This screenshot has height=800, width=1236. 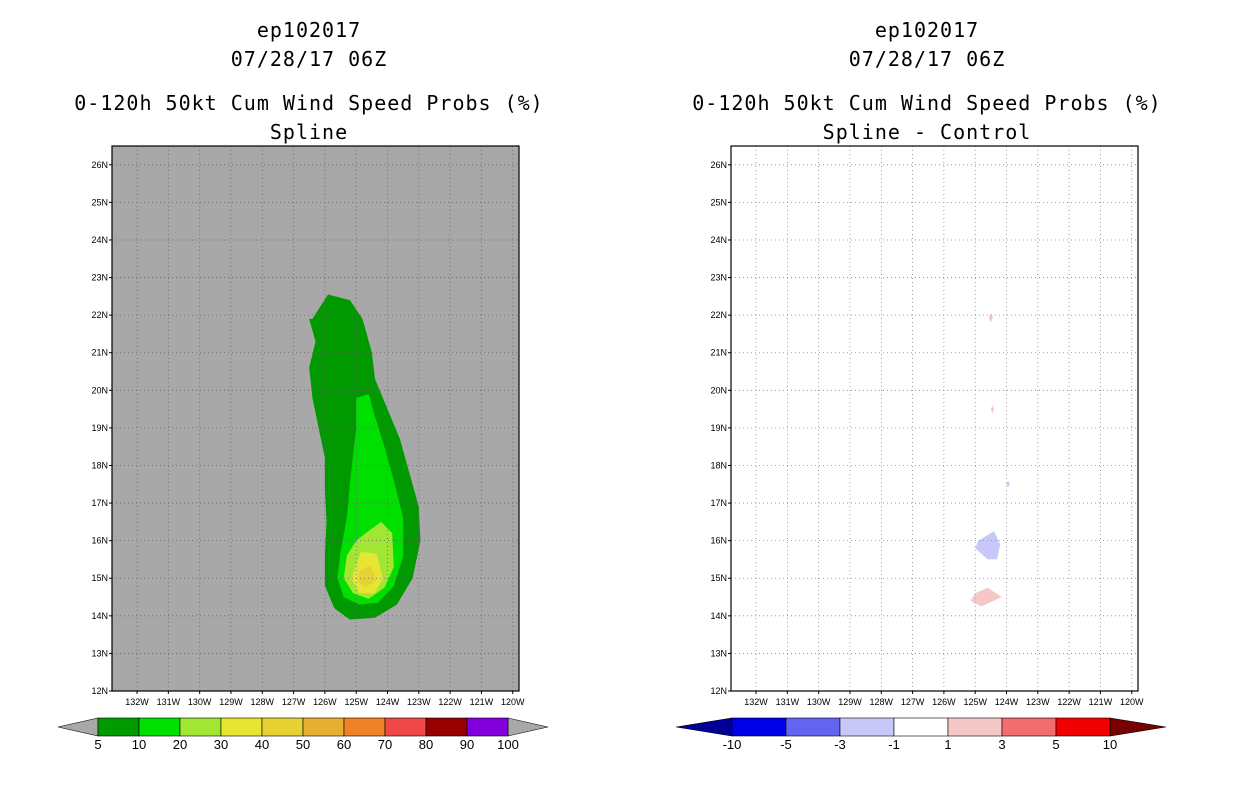 I want to click on right-title-product: 0-120h 50kt Cum Wind Speed Probs (%), so click(x=927, y=103).